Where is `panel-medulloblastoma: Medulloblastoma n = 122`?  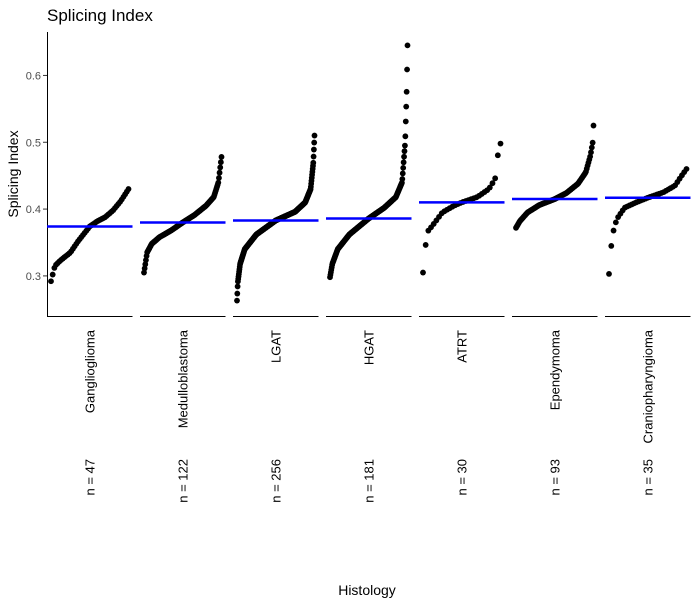 panel-medulloblastoma: Medulloblastoma n = 122 is located at coordinates (183, 328).